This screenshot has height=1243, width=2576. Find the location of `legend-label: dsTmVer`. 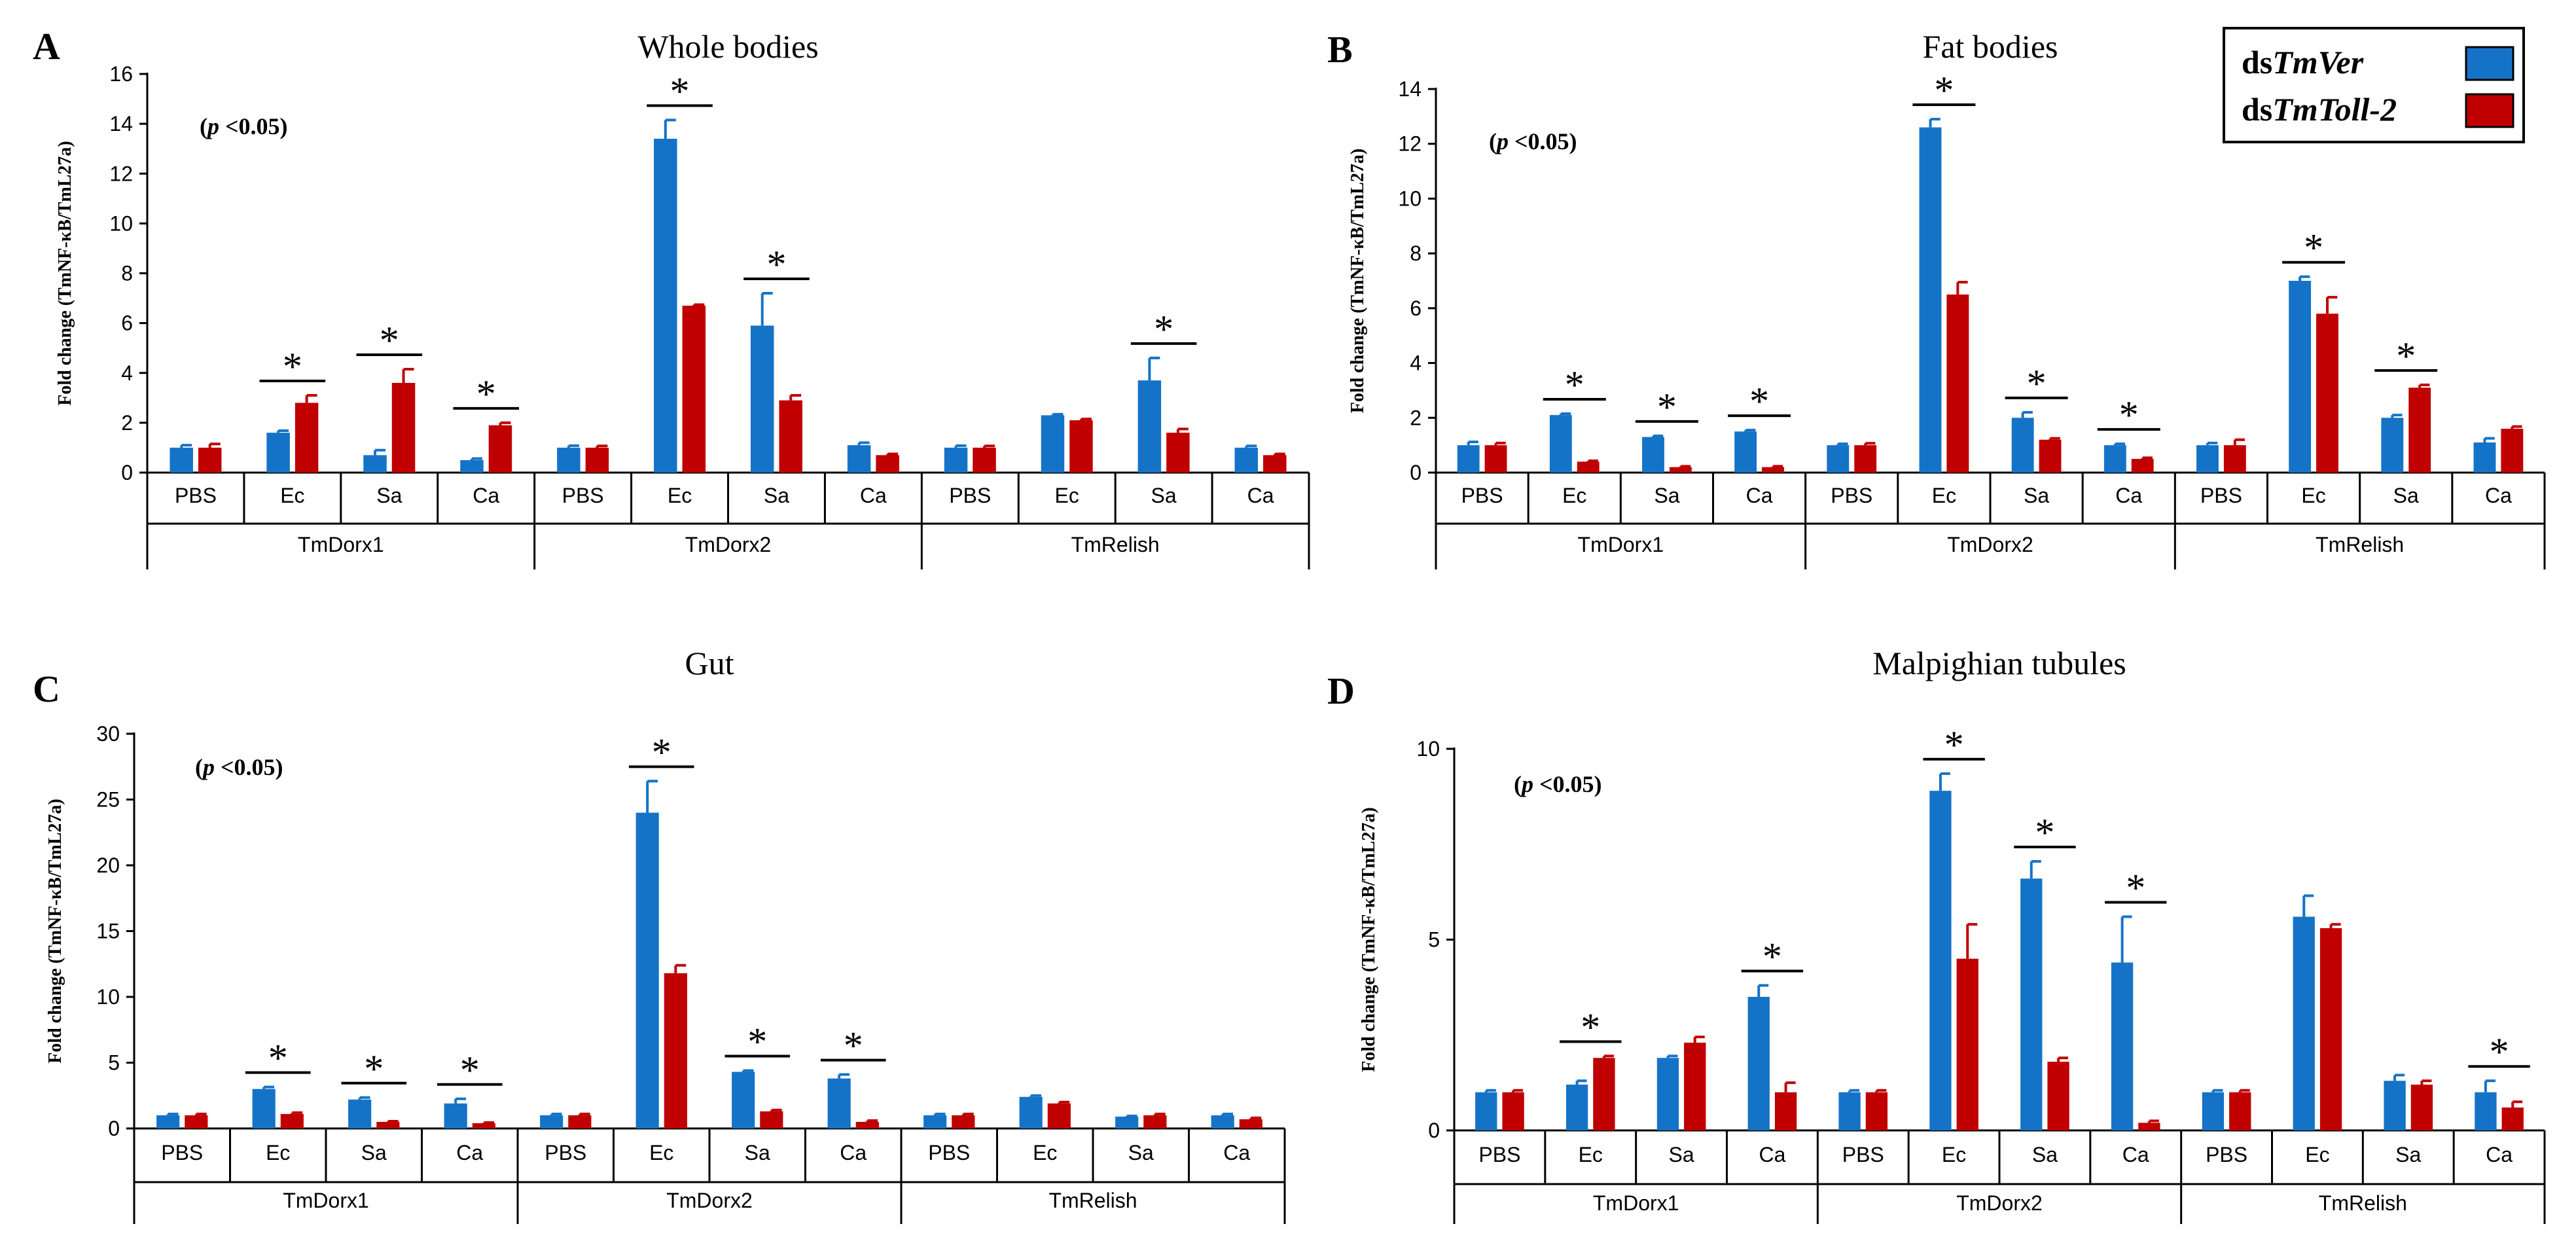

legend-label: dsTmVer is located at coordinates (2303, 62).